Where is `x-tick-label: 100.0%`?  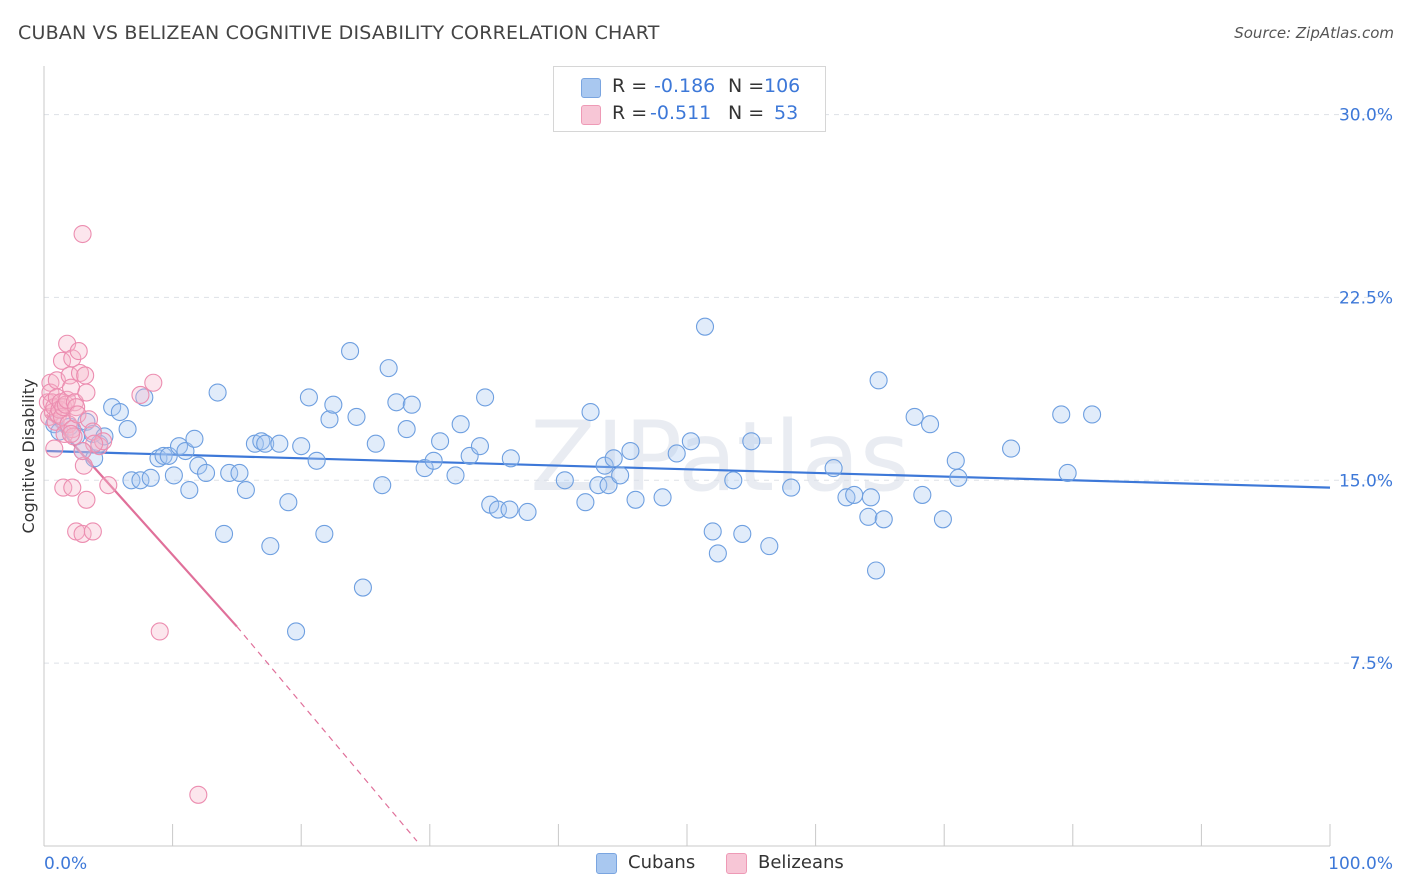
x-tick-label: 100.0% is located at coordinates (1360, 864).